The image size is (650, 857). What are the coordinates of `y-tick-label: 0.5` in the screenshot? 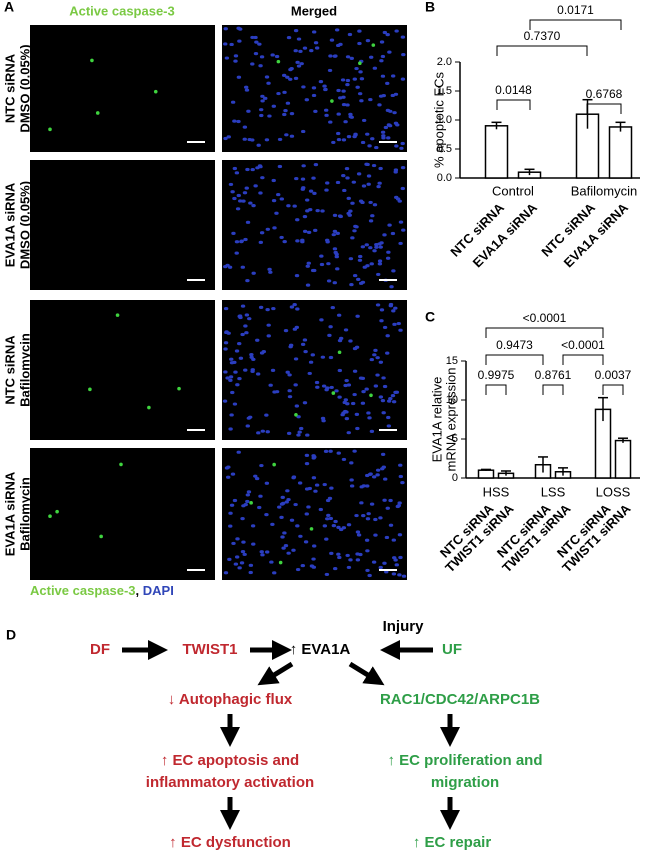 It's located at (444, 149).